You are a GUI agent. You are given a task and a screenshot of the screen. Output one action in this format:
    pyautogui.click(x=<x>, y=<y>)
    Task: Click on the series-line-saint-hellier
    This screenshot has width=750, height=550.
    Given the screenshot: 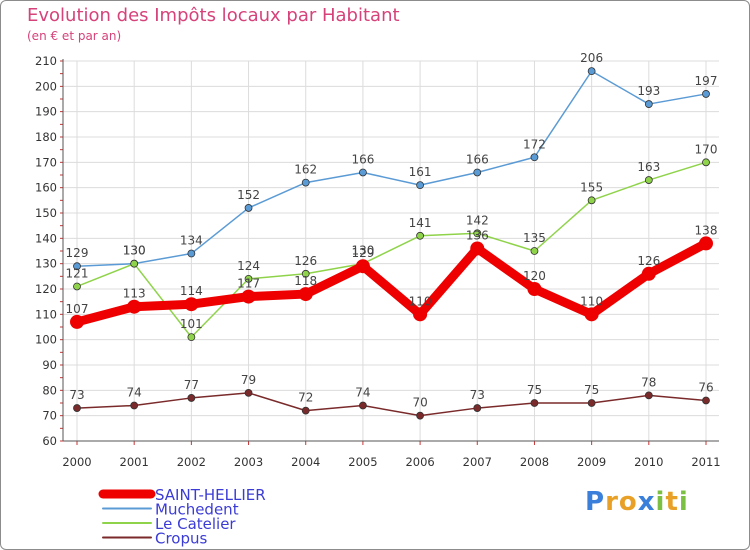 What is the action you would take?
    pyautogui.click(x=391, y=282)
    